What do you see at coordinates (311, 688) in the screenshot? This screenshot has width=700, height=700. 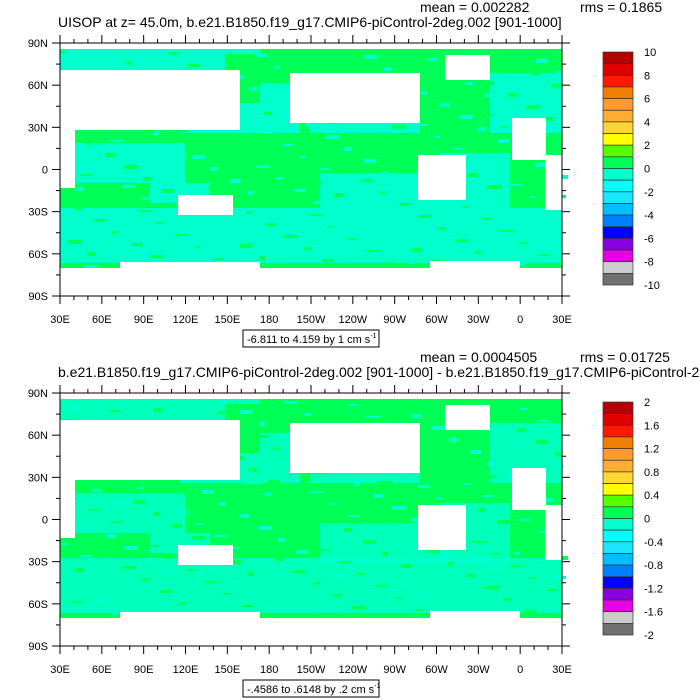 I see `range-label-box` at bounding box center [311, 688].